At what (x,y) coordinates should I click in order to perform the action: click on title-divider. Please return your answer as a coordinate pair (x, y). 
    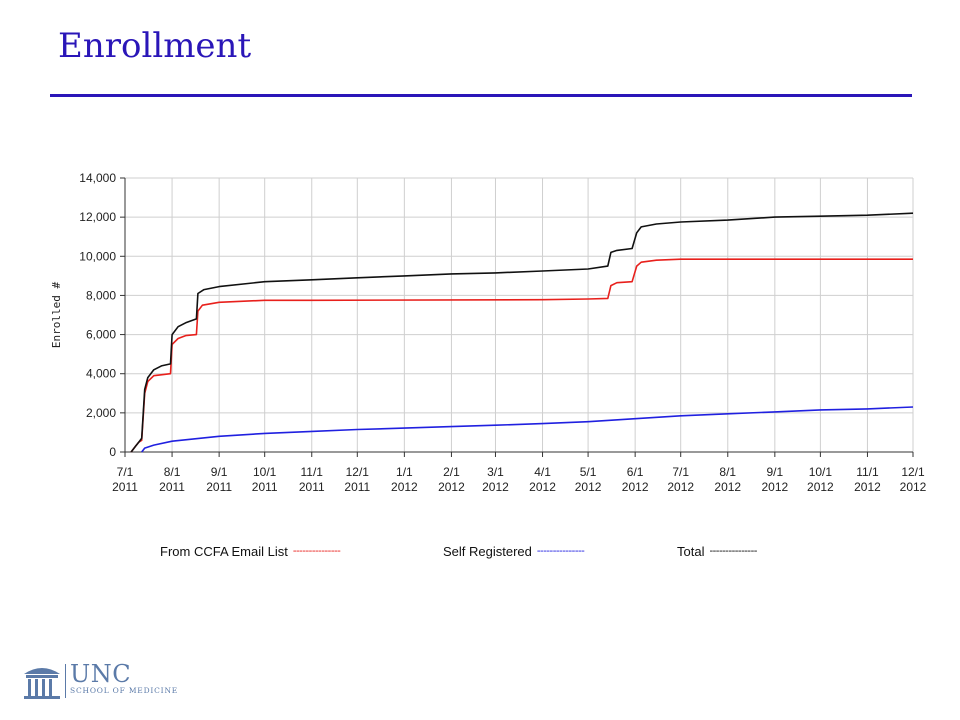
    Looking at the image, I should click on (481, 95).